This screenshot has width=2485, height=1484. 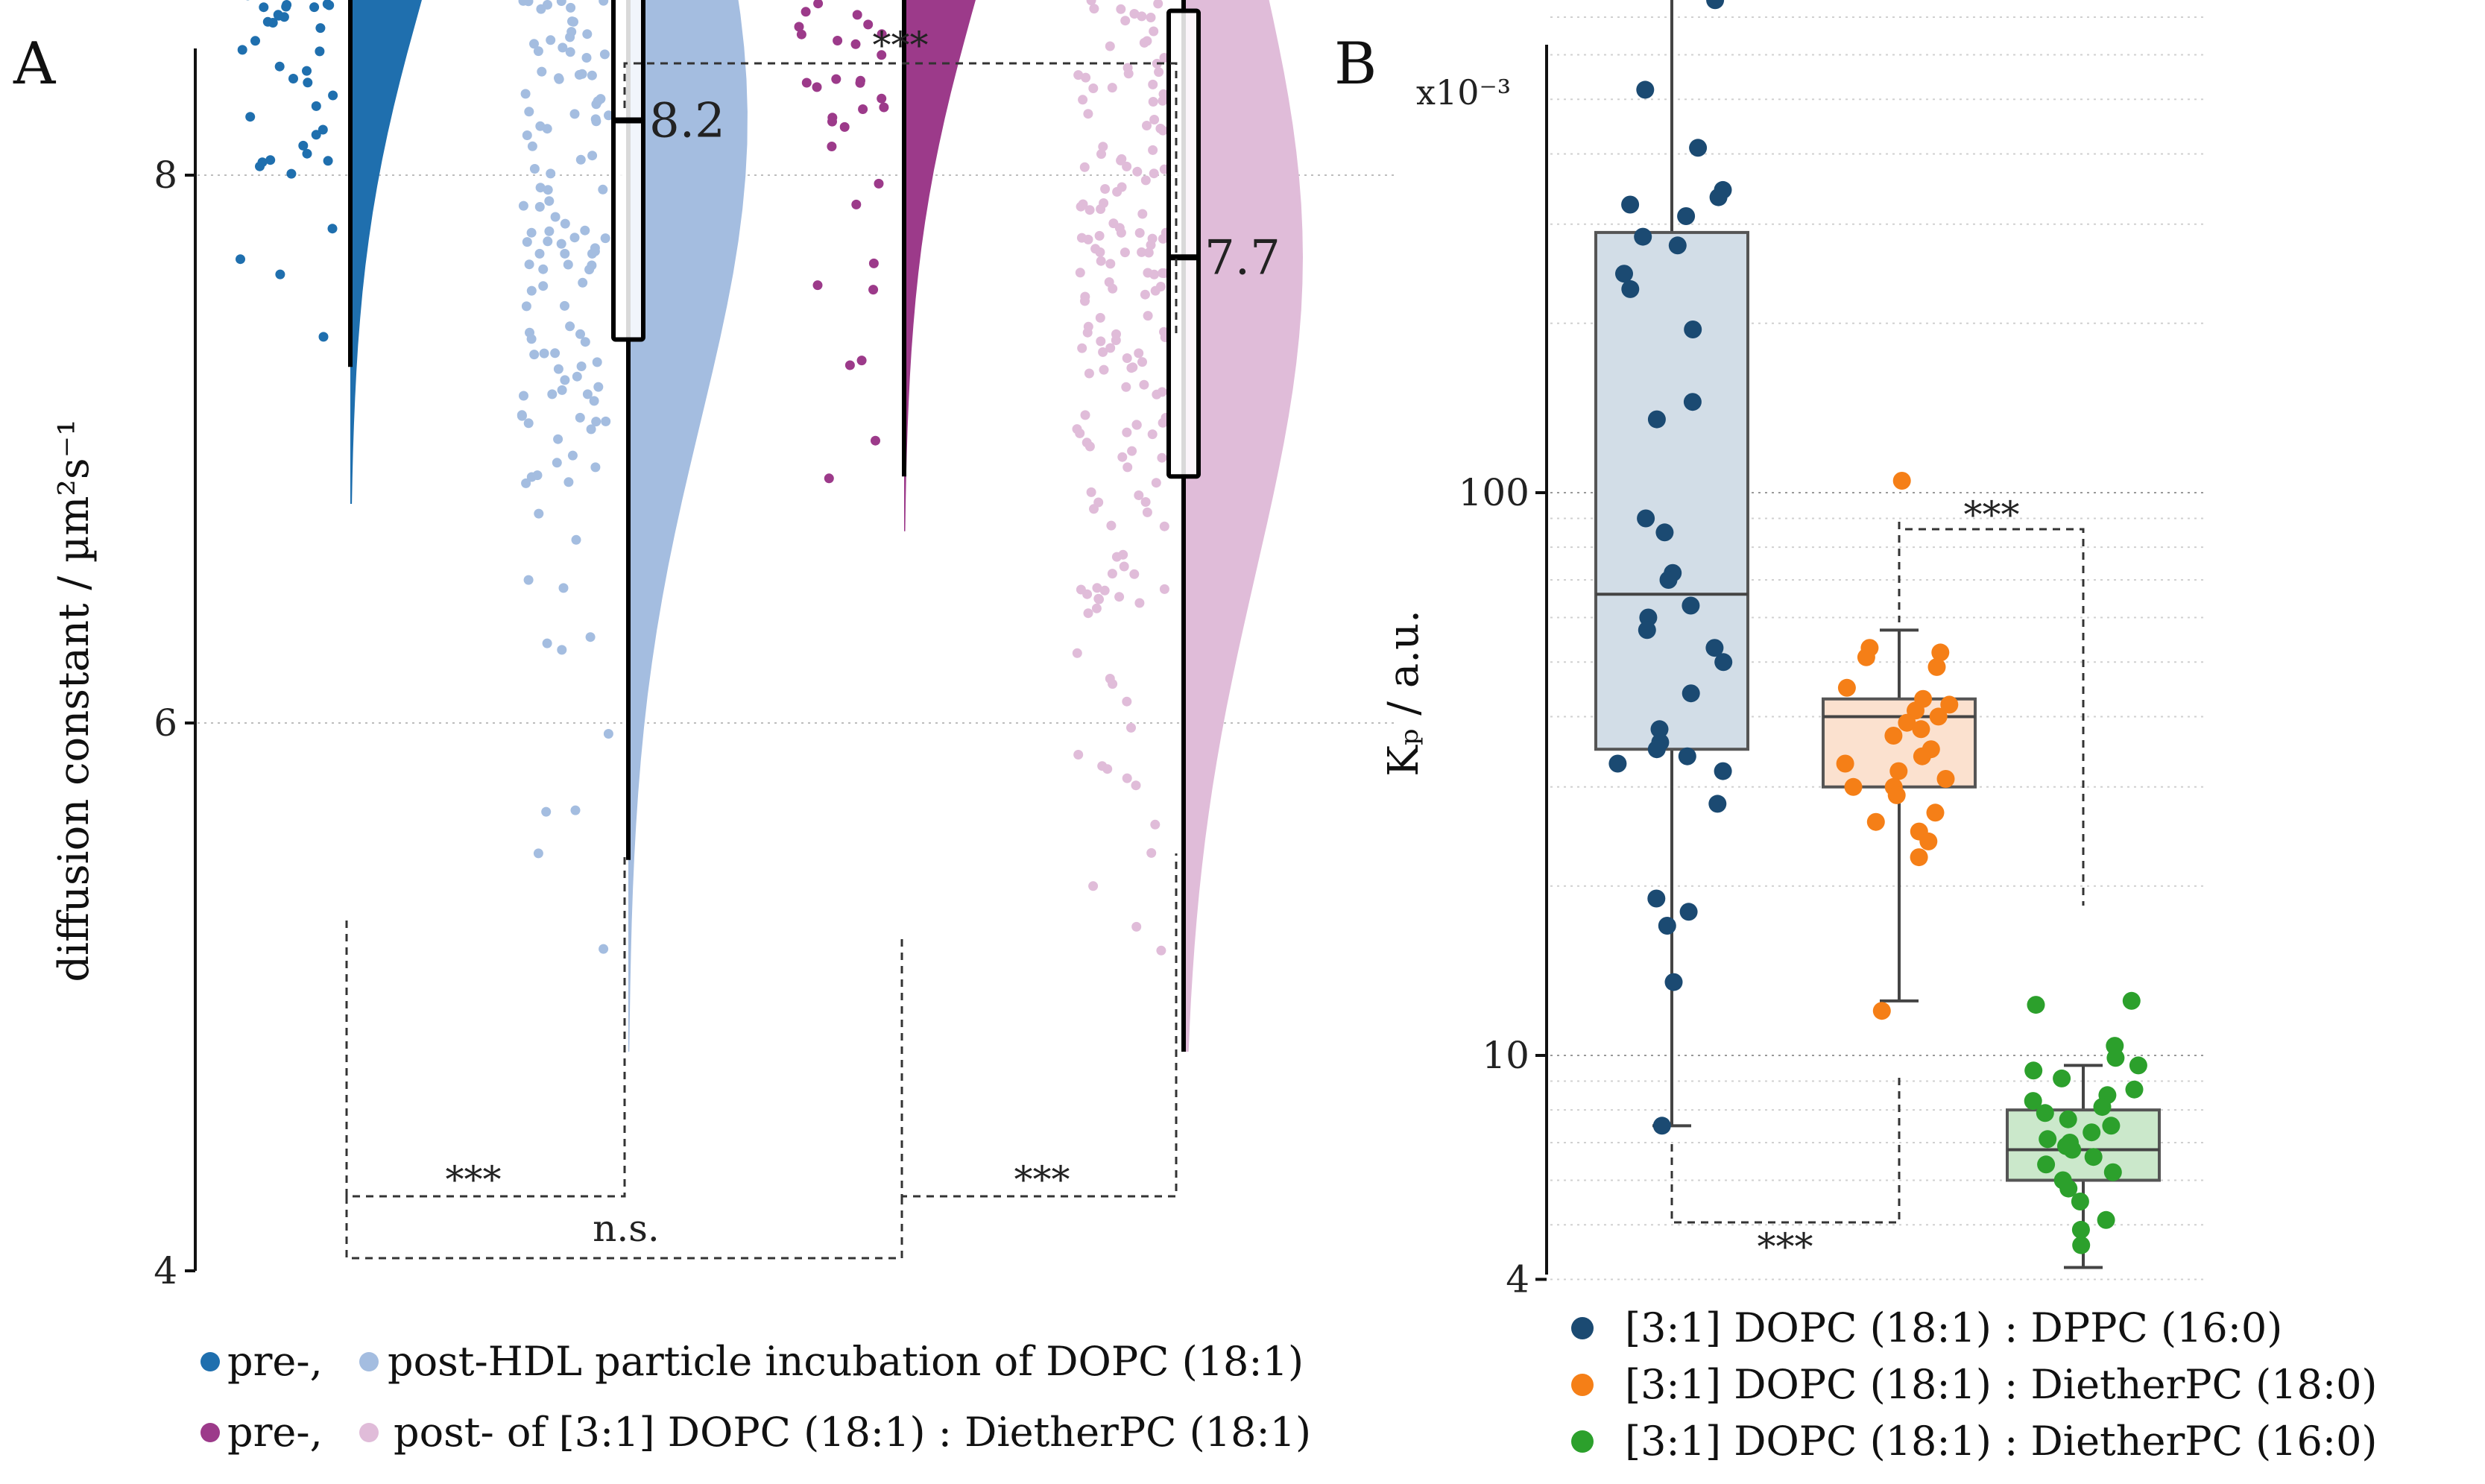 What do you see at coordinates (2001, 1441) in the screenshot?
I see `legend-b-text-3: [3:1] DOPC (18:1) : DietherPC (16:0)` at bounding box center [2001, 1441].